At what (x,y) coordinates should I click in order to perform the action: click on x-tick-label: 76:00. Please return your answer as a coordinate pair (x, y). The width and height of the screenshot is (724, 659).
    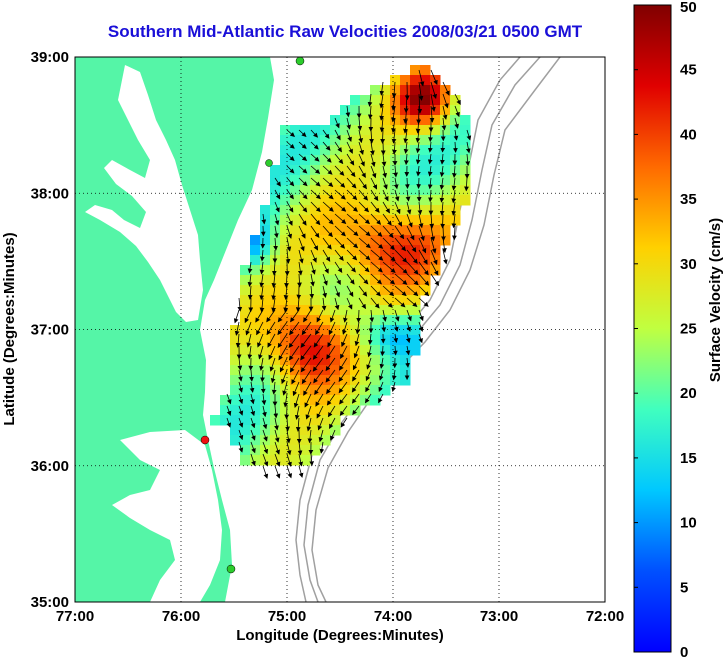
    Looking at the image, I should click on (181, 616).